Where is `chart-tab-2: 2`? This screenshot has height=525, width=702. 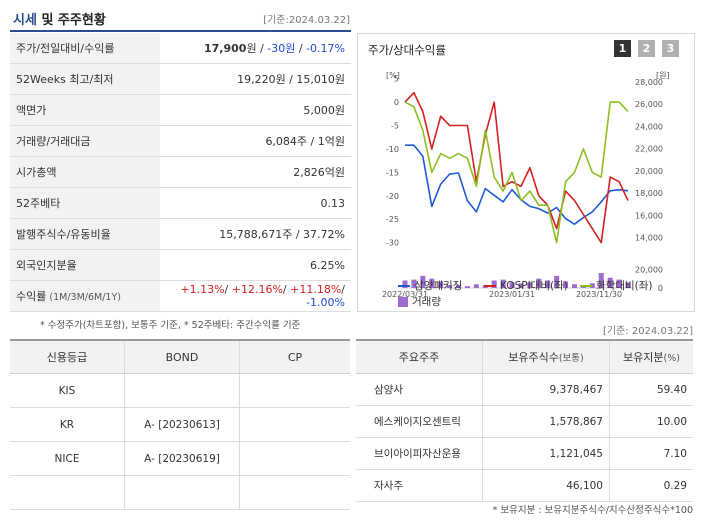
chart-tab-2: 2 is located at coordinates (646, 48).